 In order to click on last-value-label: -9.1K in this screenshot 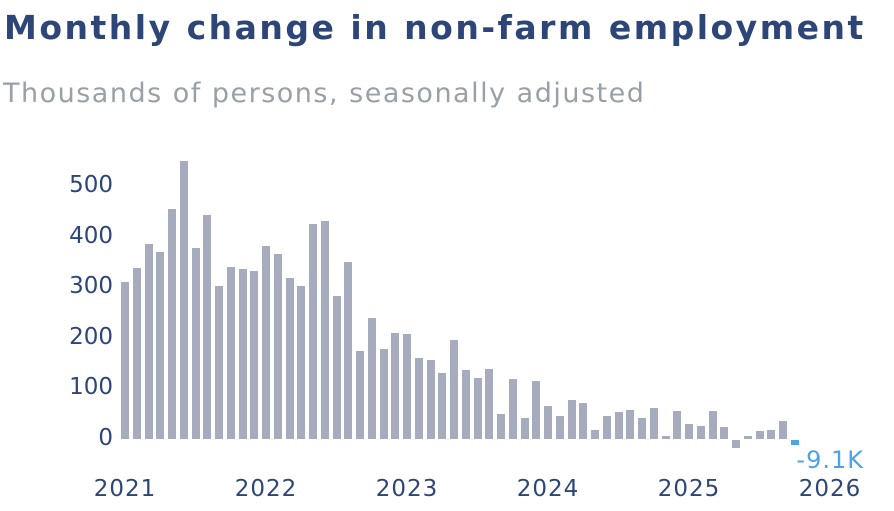, I will do `click(830, 460)`.